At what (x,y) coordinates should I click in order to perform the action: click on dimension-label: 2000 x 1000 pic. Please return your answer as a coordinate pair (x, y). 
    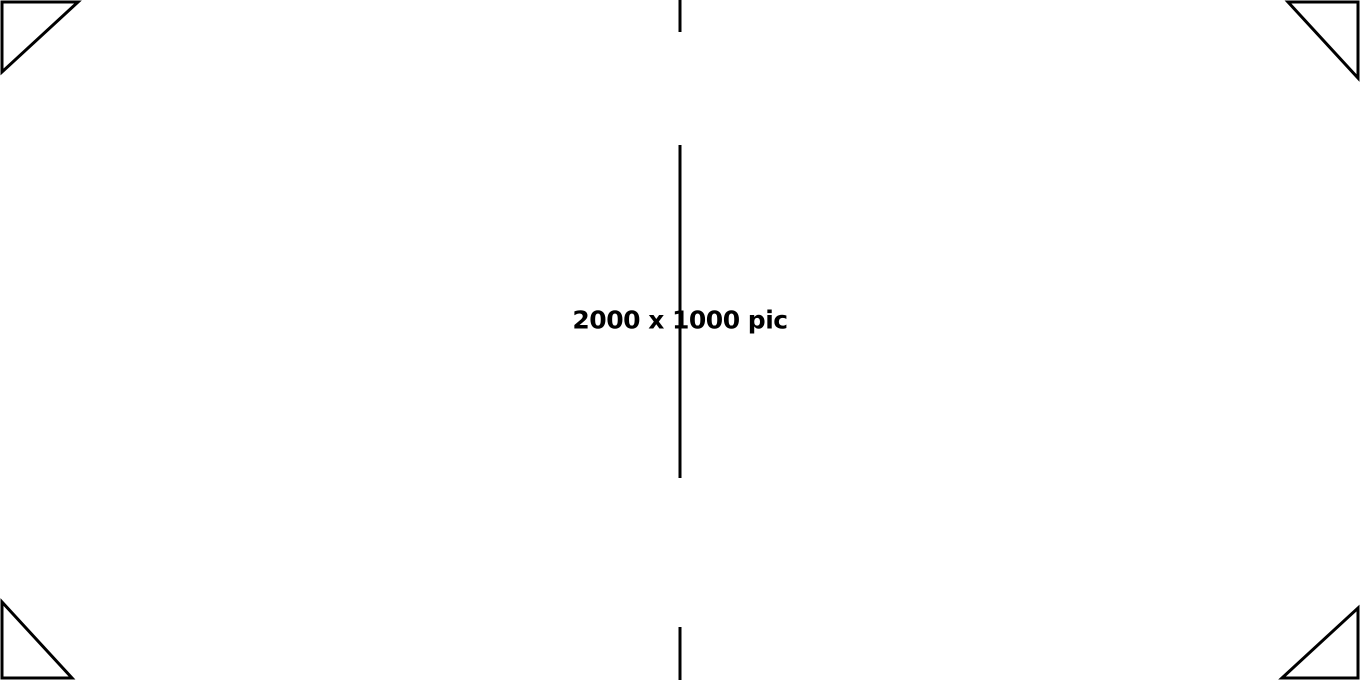
    Looking at the image, I should click on (680, 320).